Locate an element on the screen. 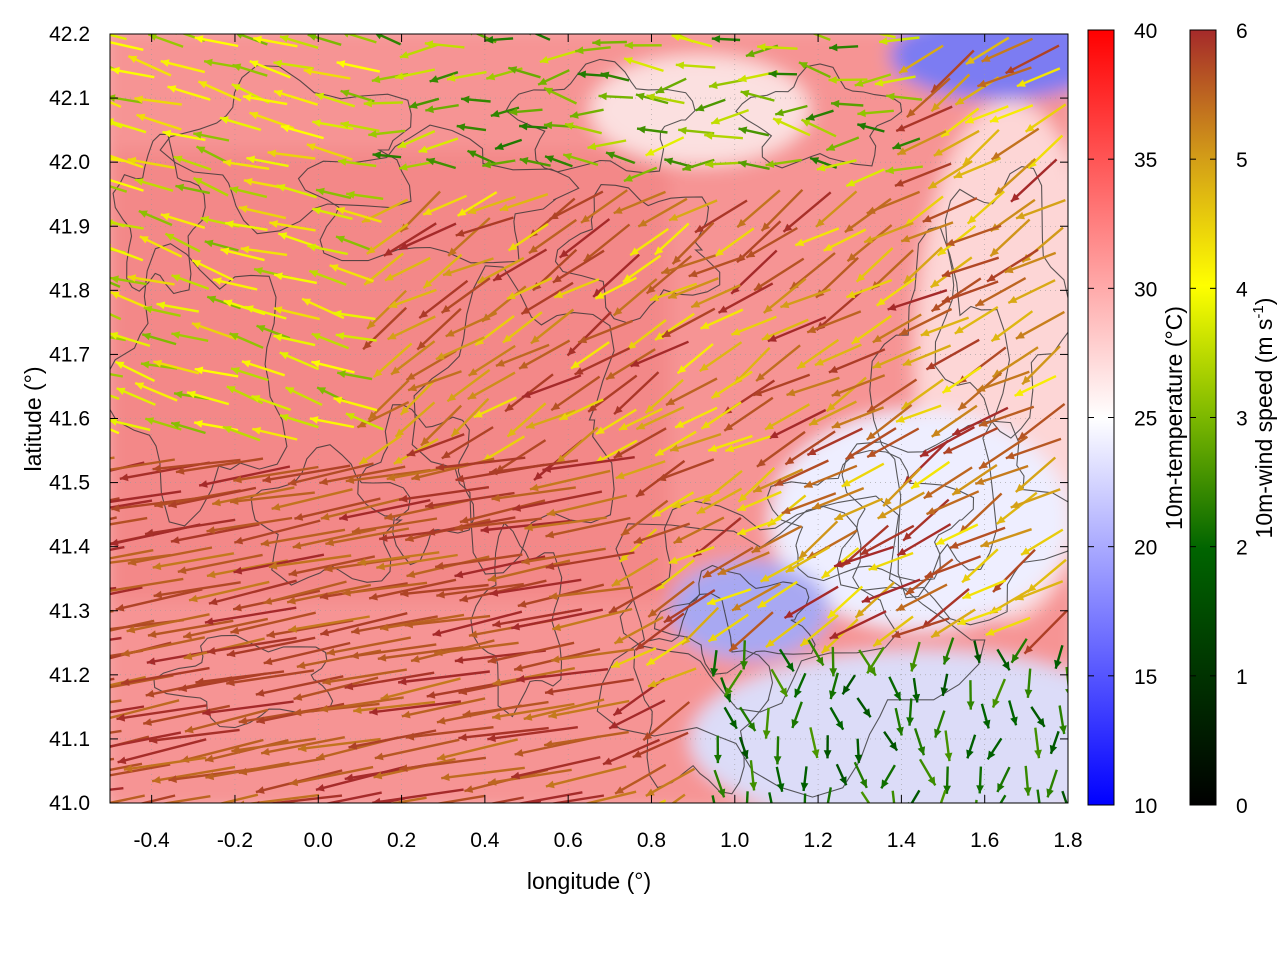 This screenshot has height=960, width=1280. colorbar-tick-label: 35 is located at coordinates (1145, 160).